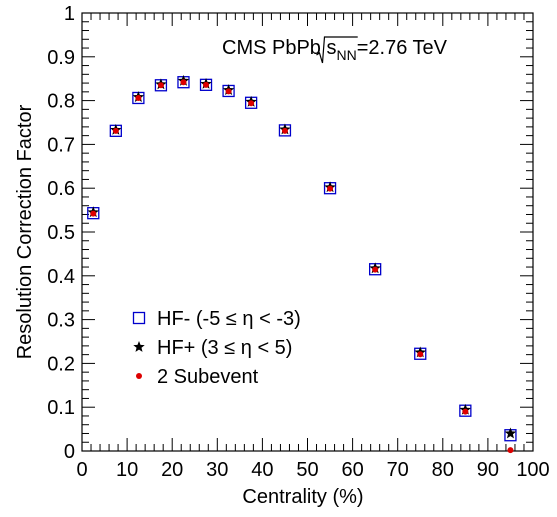 This screenshot has width=557, height=517. I want to click on x-tick-label: 70, so click(398, 470).